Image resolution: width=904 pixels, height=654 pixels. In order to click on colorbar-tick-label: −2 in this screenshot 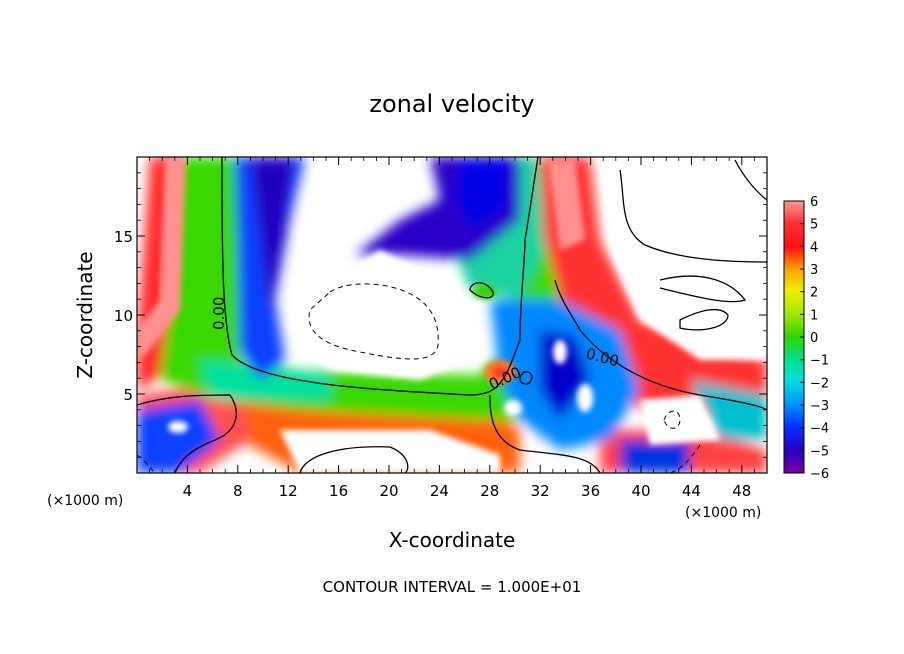, I will do `click(819, 383)`.